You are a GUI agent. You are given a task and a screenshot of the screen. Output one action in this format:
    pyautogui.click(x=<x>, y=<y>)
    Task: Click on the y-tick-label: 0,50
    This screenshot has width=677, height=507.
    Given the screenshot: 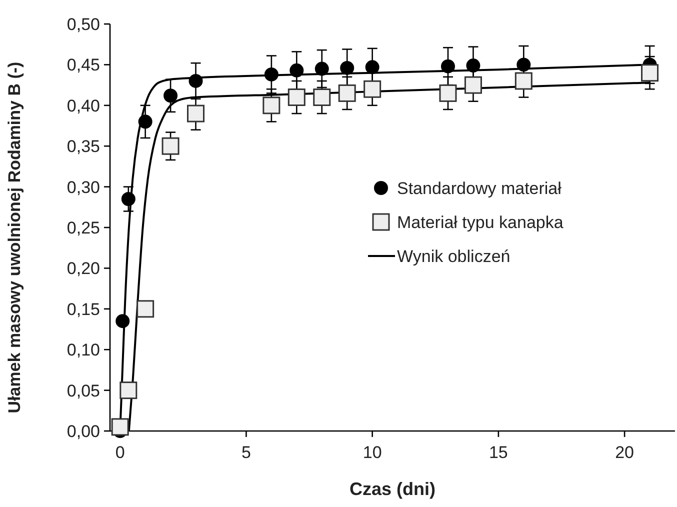 What is the action you would take?
    pyautogui.click(x=83, y=24)
    